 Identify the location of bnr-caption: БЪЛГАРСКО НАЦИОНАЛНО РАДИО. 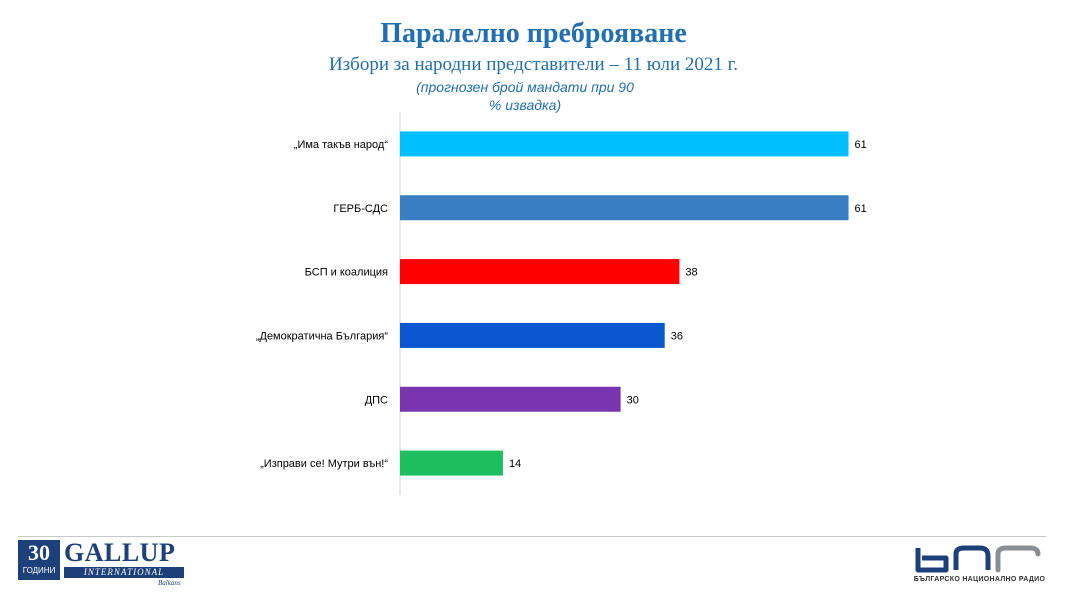
(979, 579).